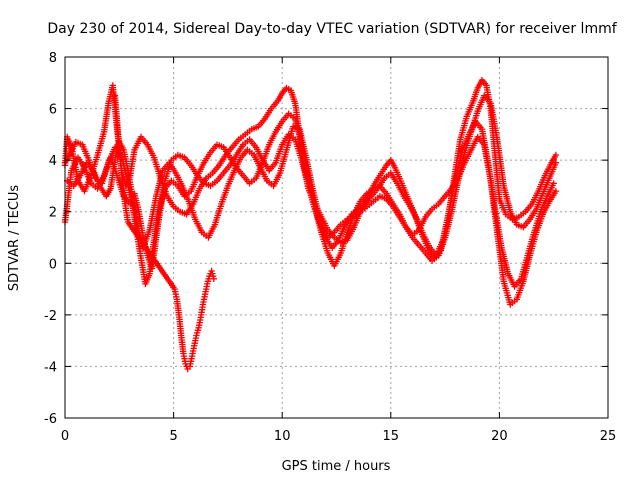 This screenshot has height=480, width=640. Describe the element at coordinates (53, 58) in the screenshot. I see `y-tick-label: 8` at that location.